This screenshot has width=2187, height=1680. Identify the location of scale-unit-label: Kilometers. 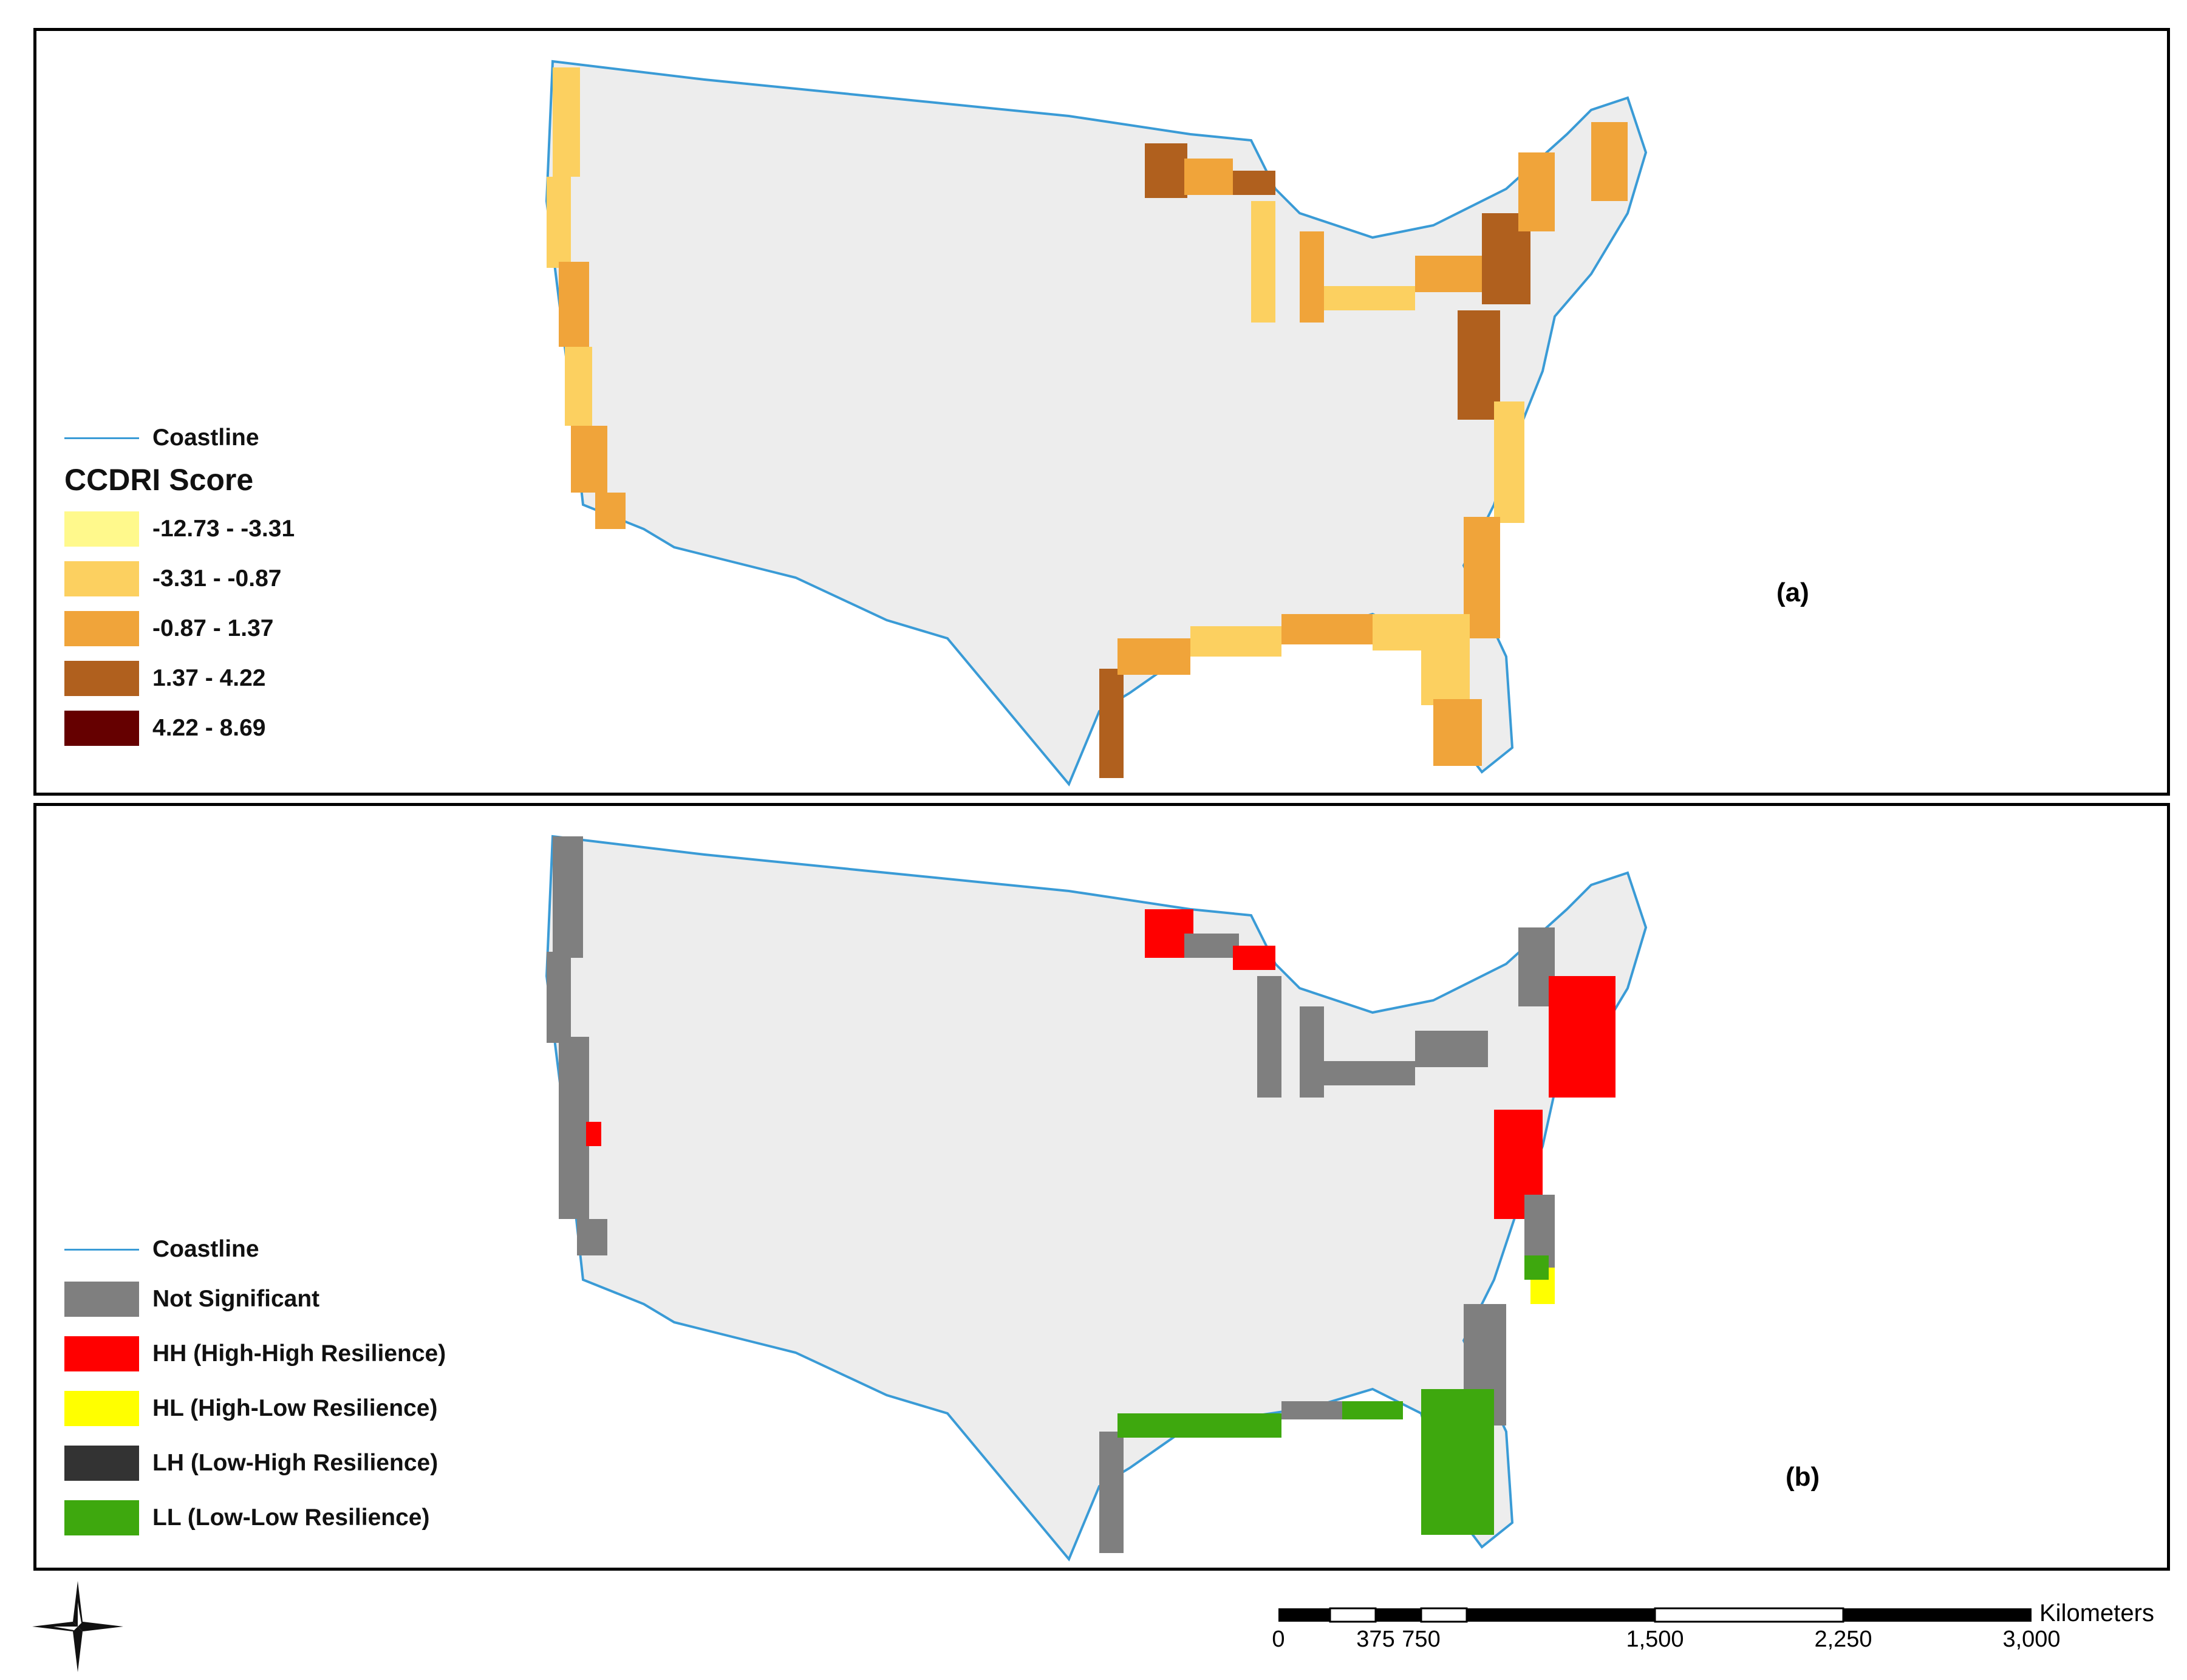
(2096, 1613).